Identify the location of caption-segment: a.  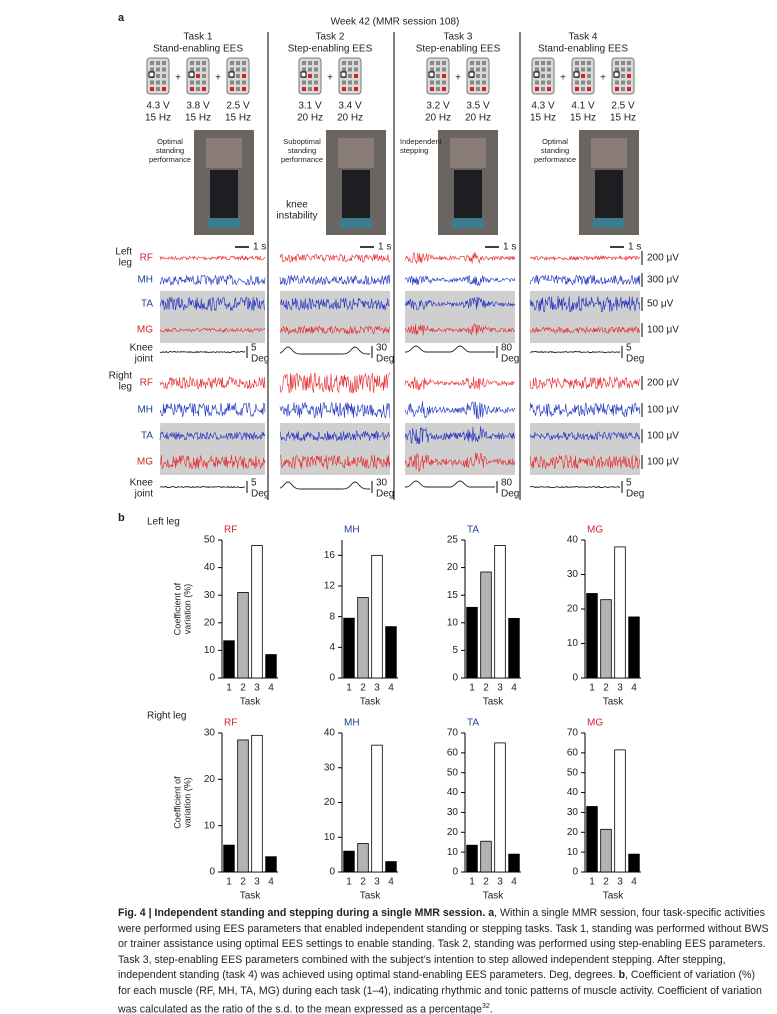
(491, 913).